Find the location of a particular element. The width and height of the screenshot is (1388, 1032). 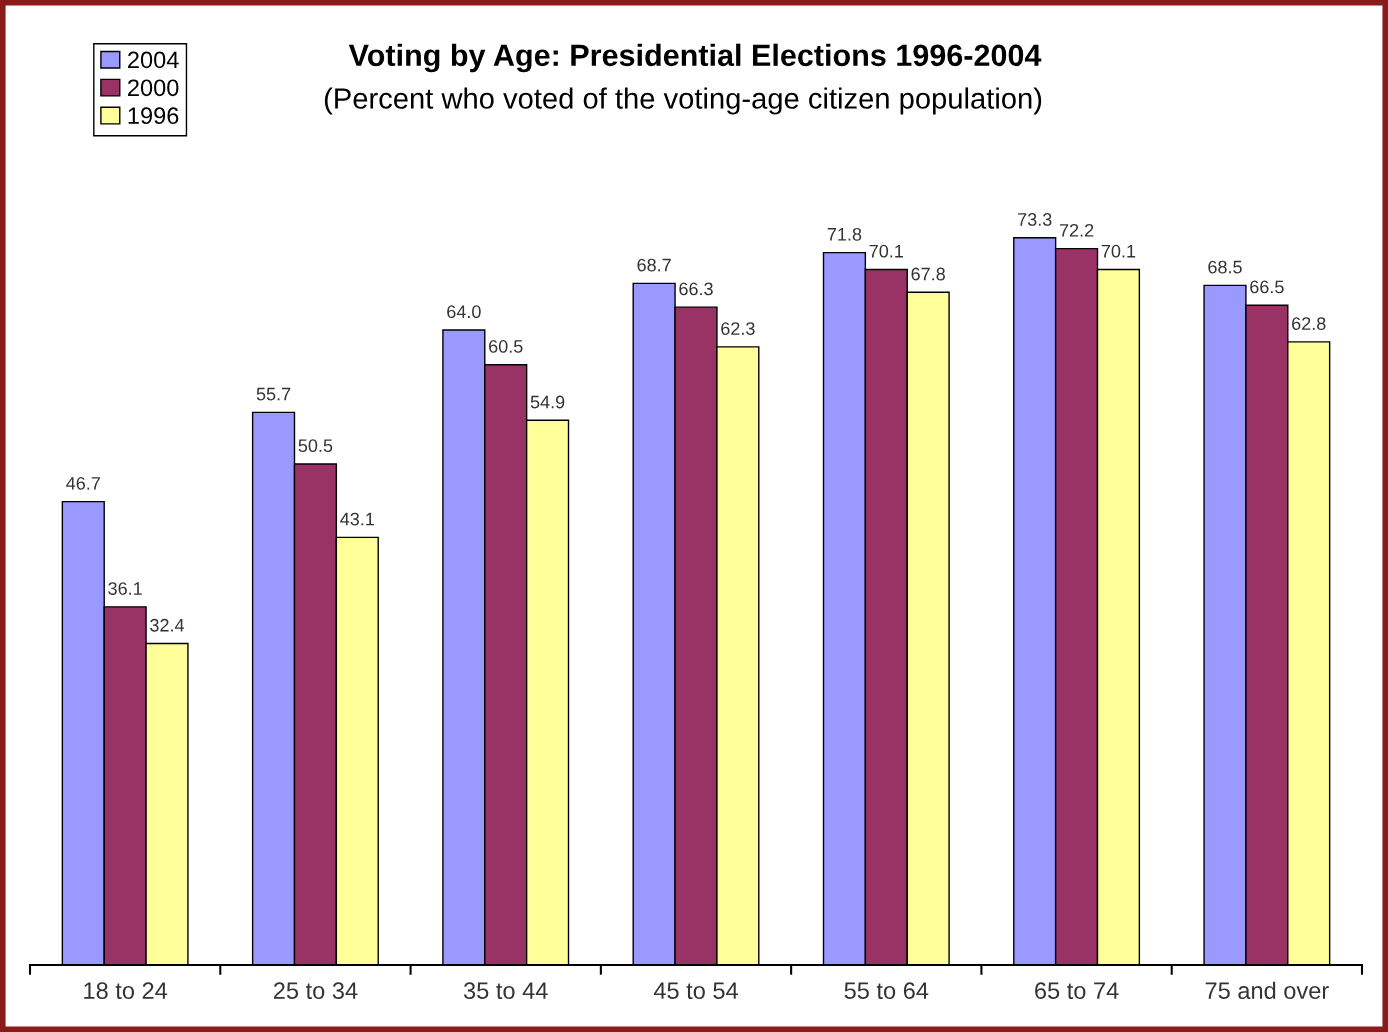

data-label: 55.7 is located at coordinates (273, 394).